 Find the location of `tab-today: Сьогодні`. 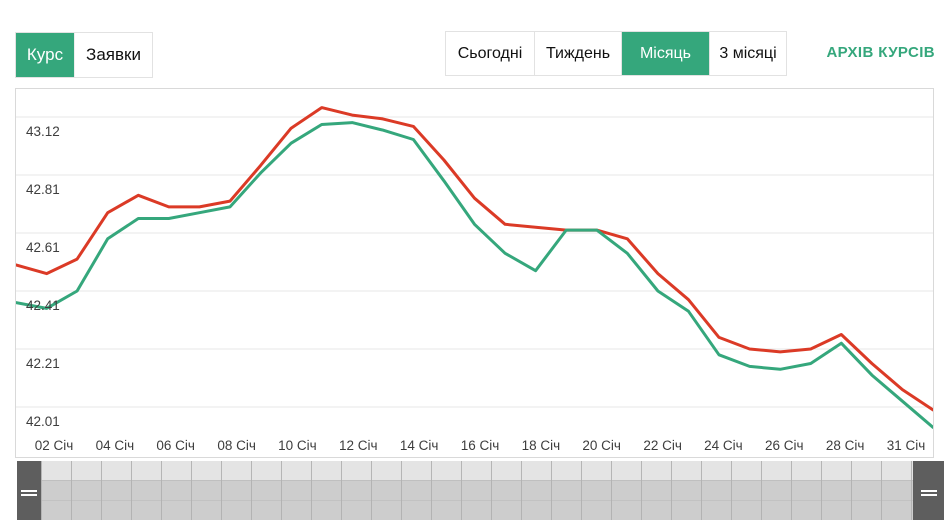

tab-today: Сьогодні is located at coordinates (490, 53).